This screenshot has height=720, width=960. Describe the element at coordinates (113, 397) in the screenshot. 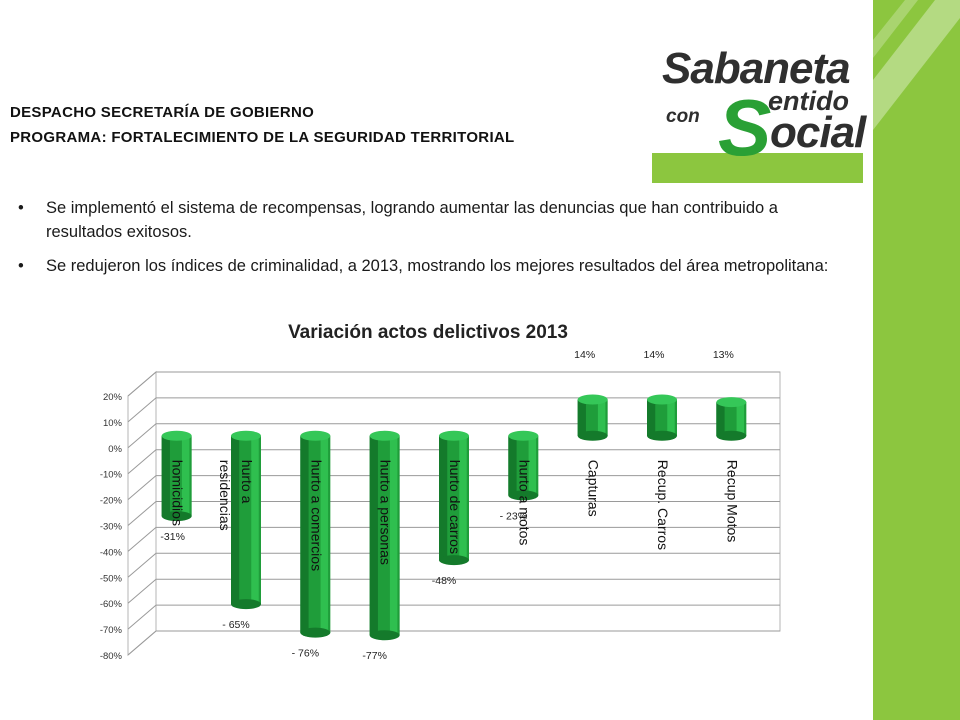

I see `y-tick-label: 20%` at that location.